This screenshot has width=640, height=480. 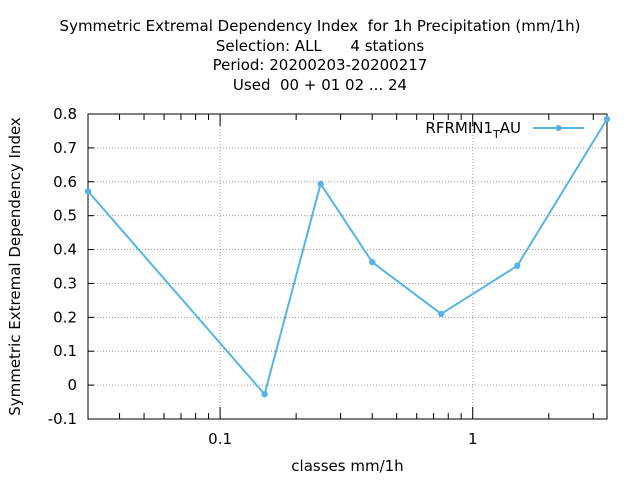 What do you see at coordinates (320, 65) in the screenshot?
I see `title-line-3: Period: 20200203-20200217` at bounding box center [320, 65].